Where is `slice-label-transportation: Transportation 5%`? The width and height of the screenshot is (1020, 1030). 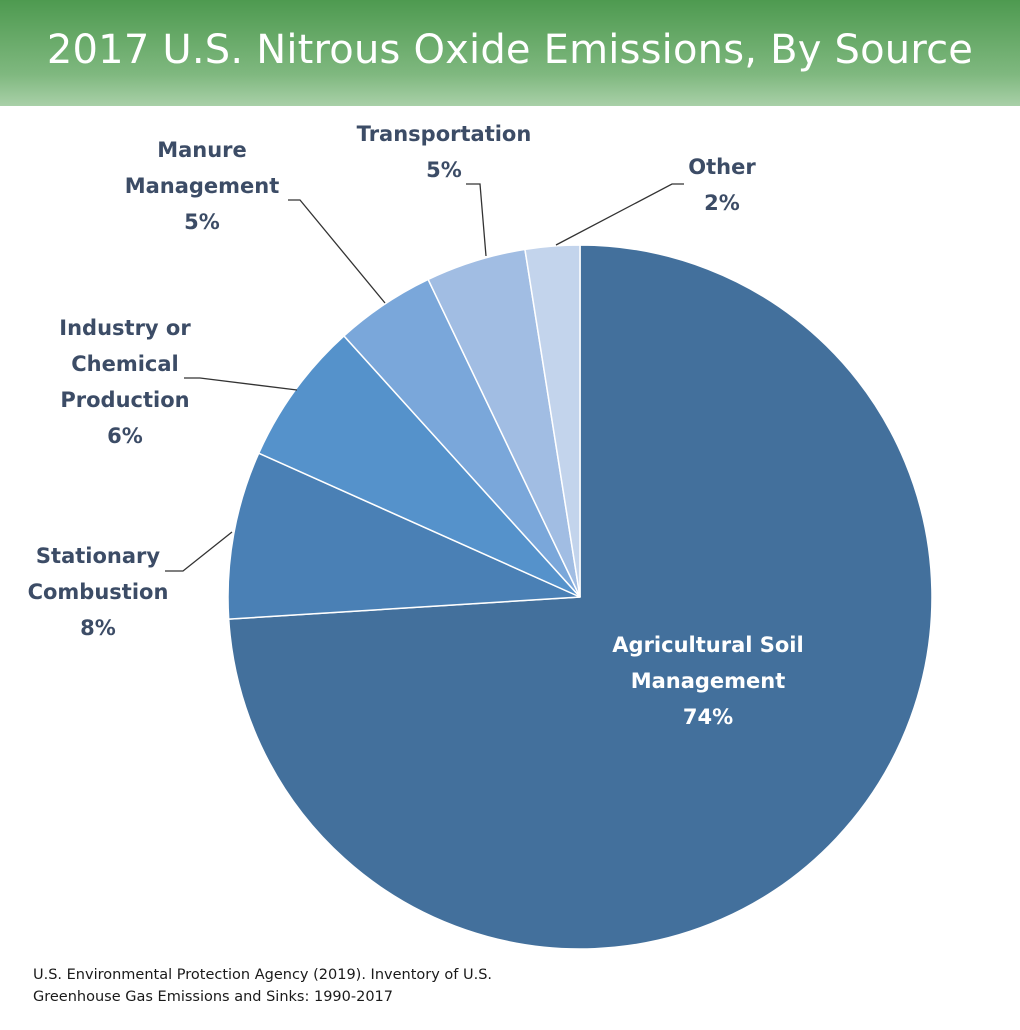
slice-label-transportation: Transportation 5% is located at coordinates (444, 152).